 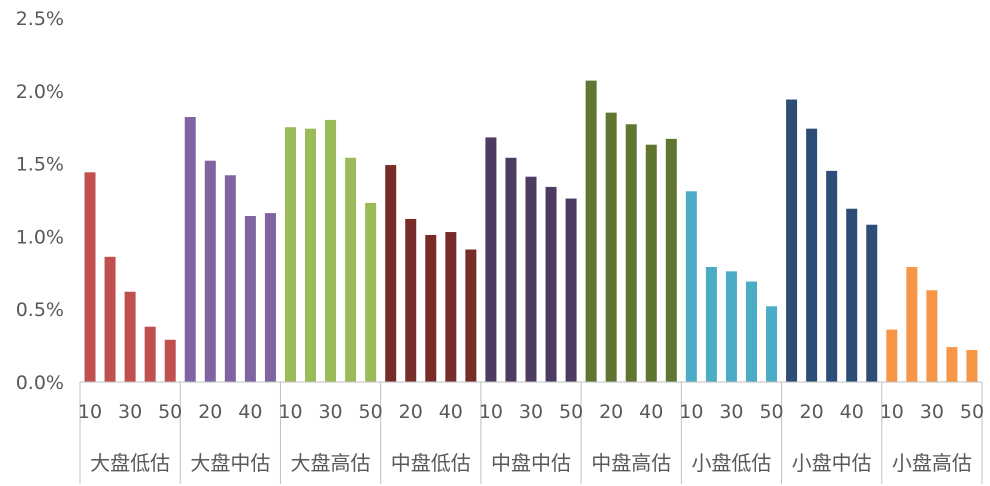 What do you see at coordinates (40, 237) in the screenshot?
I see `y-tick-label: 1.0%` at bounding box center [40, 237].